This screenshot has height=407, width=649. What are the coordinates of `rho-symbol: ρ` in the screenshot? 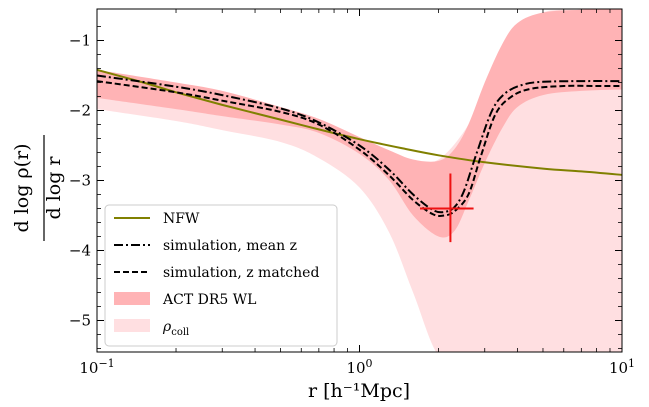 It's located at (167, 327).